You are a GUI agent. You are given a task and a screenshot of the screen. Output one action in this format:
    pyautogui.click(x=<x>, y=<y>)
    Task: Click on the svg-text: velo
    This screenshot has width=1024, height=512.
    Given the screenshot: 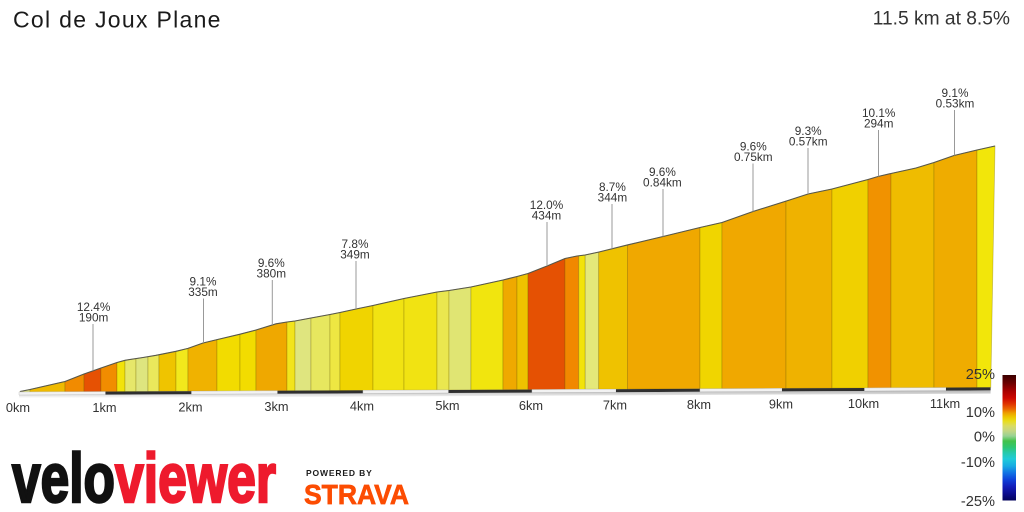 What is the action you would take?
    pyautogui.click(x=63, y=475)
    